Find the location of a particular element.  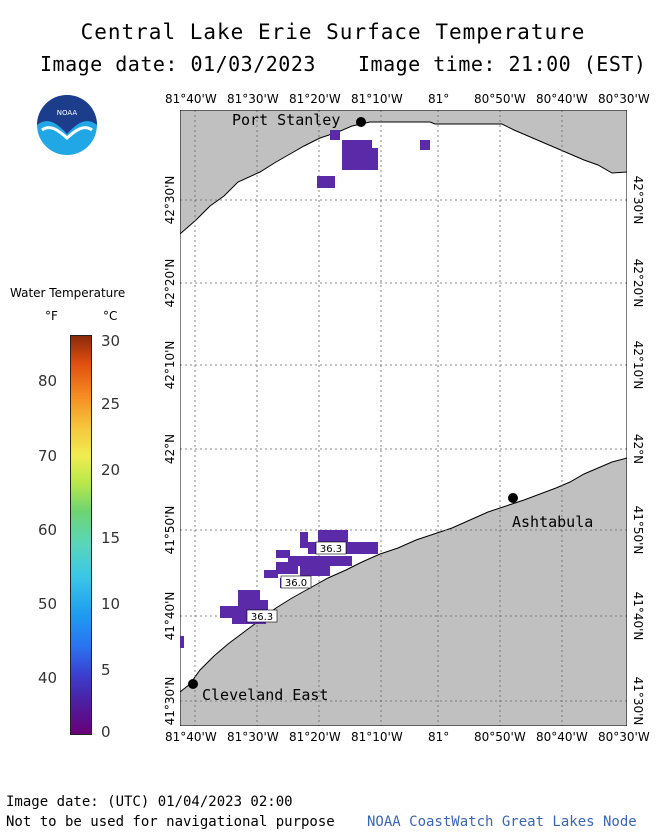

lon-tick-bottom: 81°30'W is located at coordinates (253, 737).